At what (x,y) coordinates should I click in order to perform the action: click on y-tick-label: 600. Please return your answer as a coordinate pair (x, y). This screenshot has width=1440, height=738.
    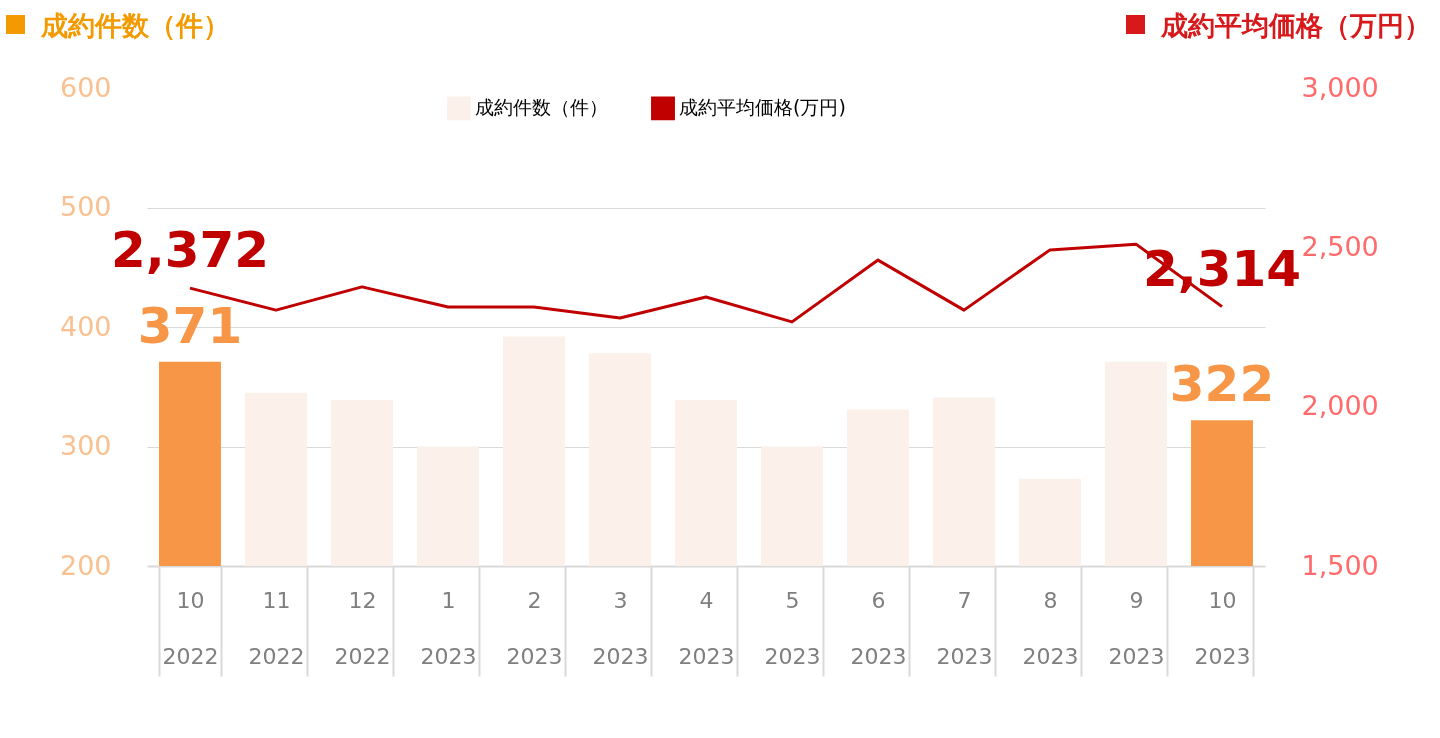
    Looking at the image, I should click on (85, 87).